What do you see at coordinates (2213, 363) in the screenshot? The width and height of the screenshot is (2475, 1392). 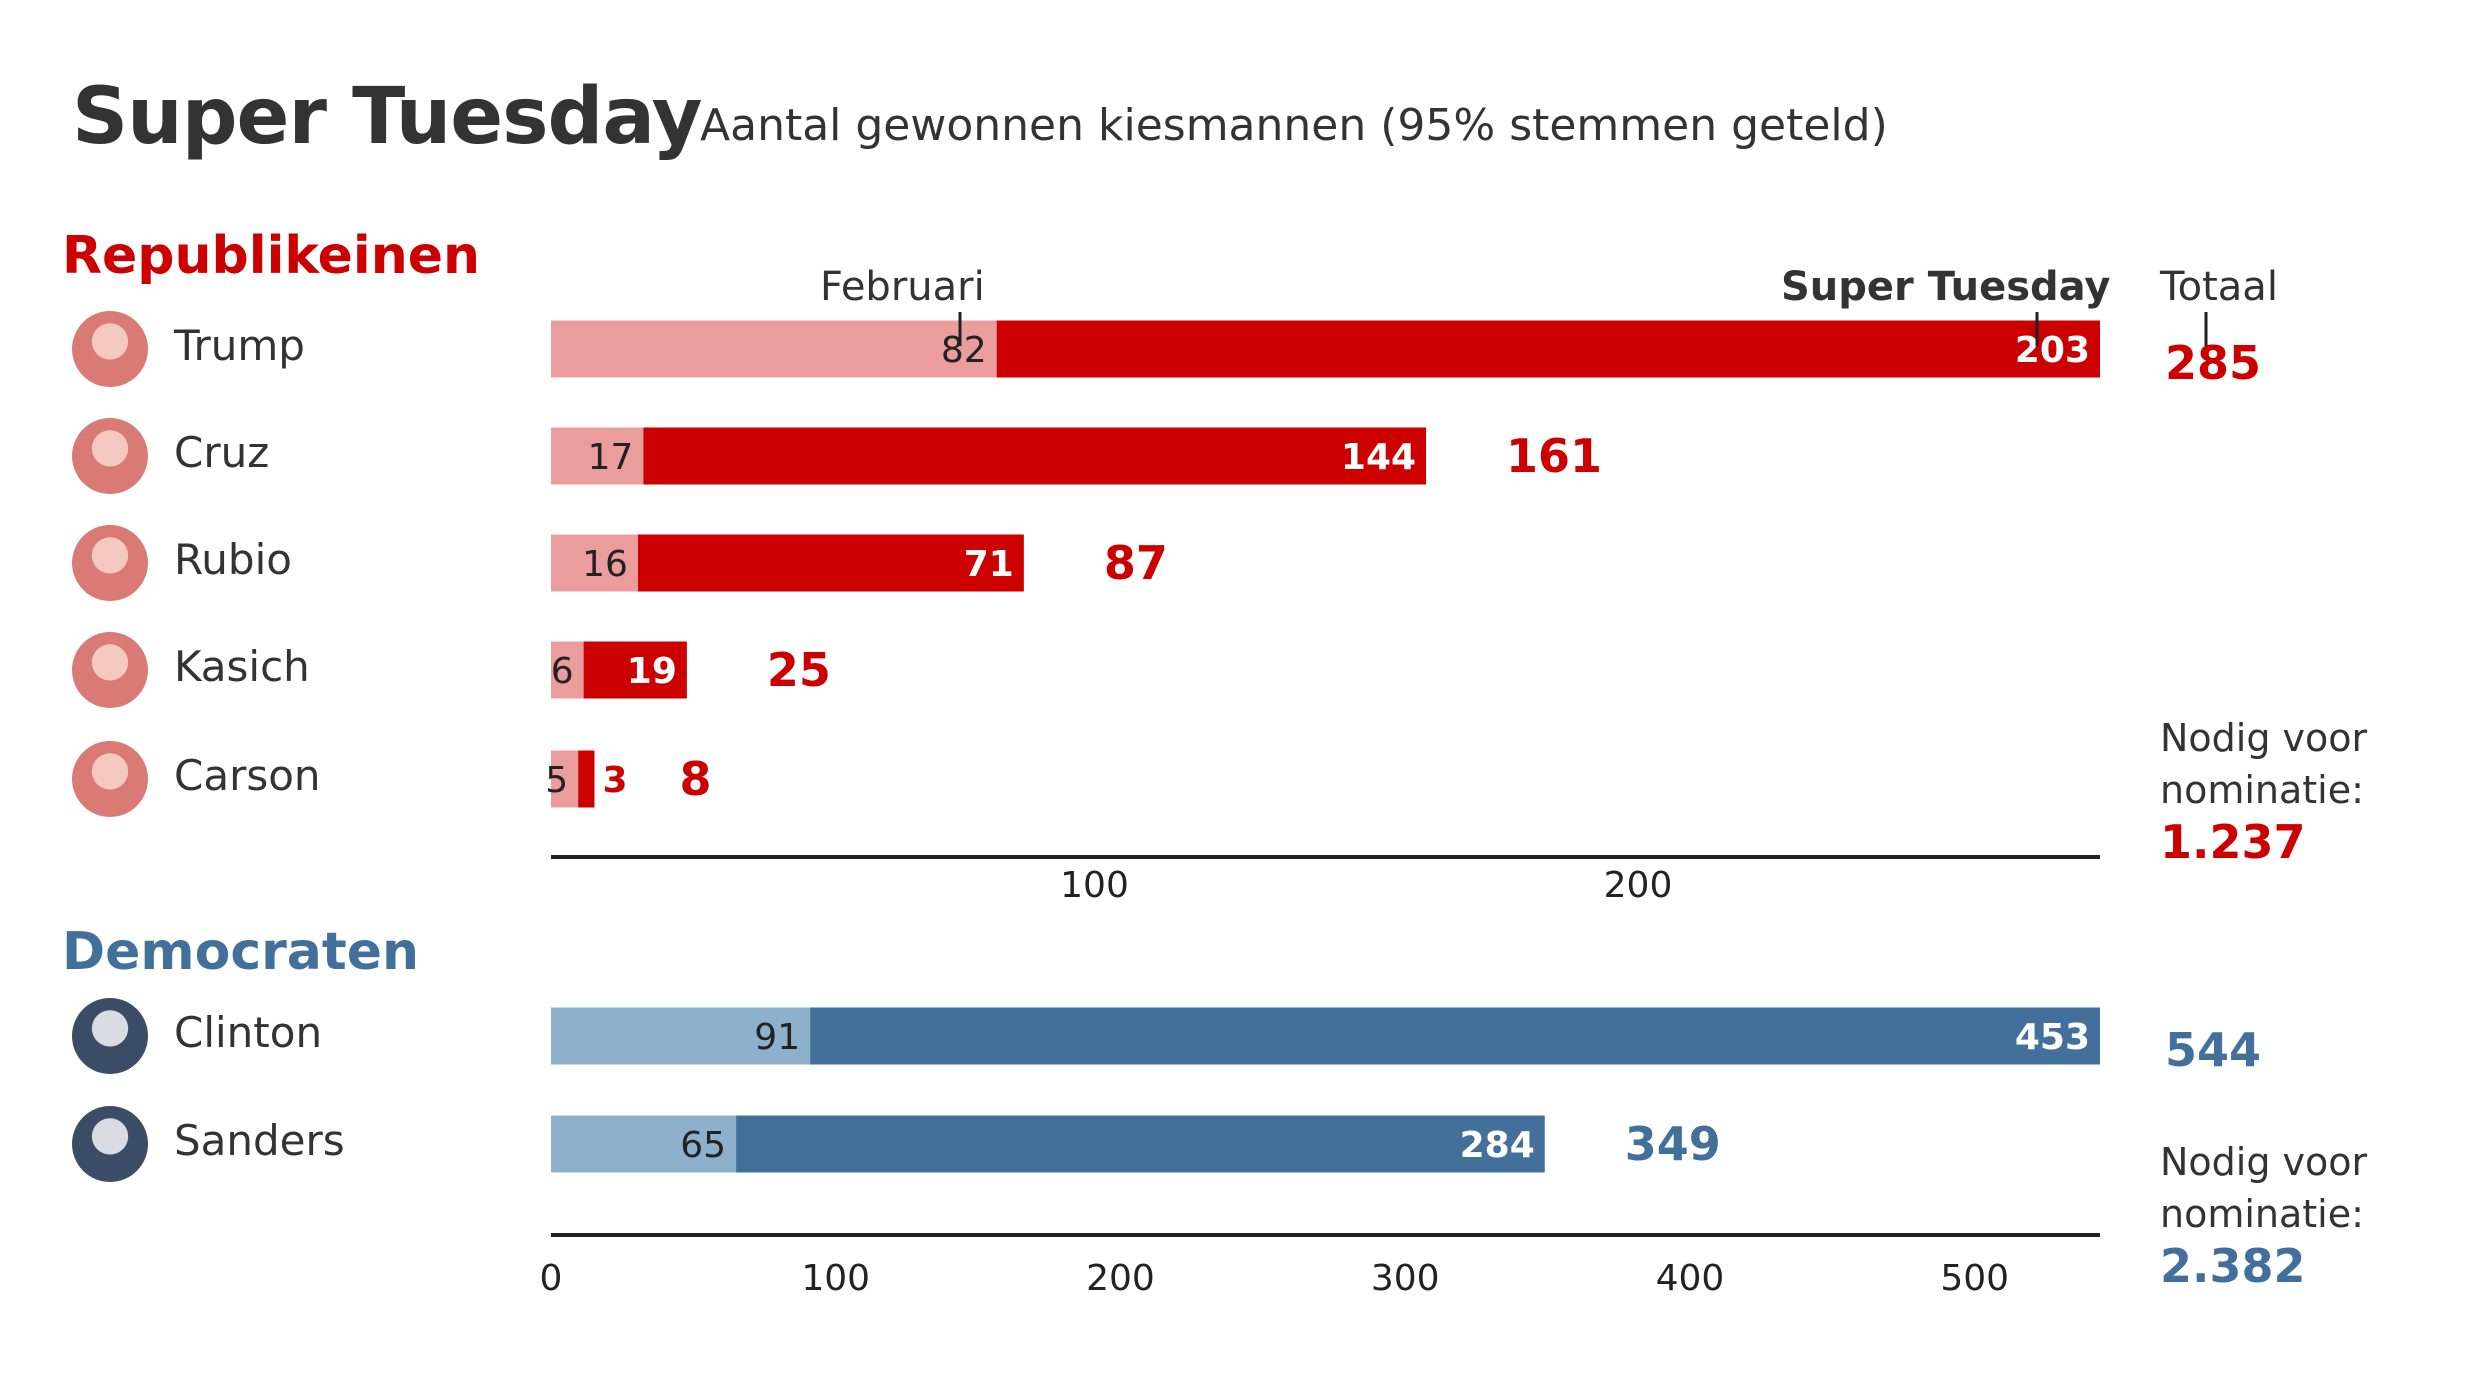 I see `label-total: 285` at bounding box center [2213, 363].